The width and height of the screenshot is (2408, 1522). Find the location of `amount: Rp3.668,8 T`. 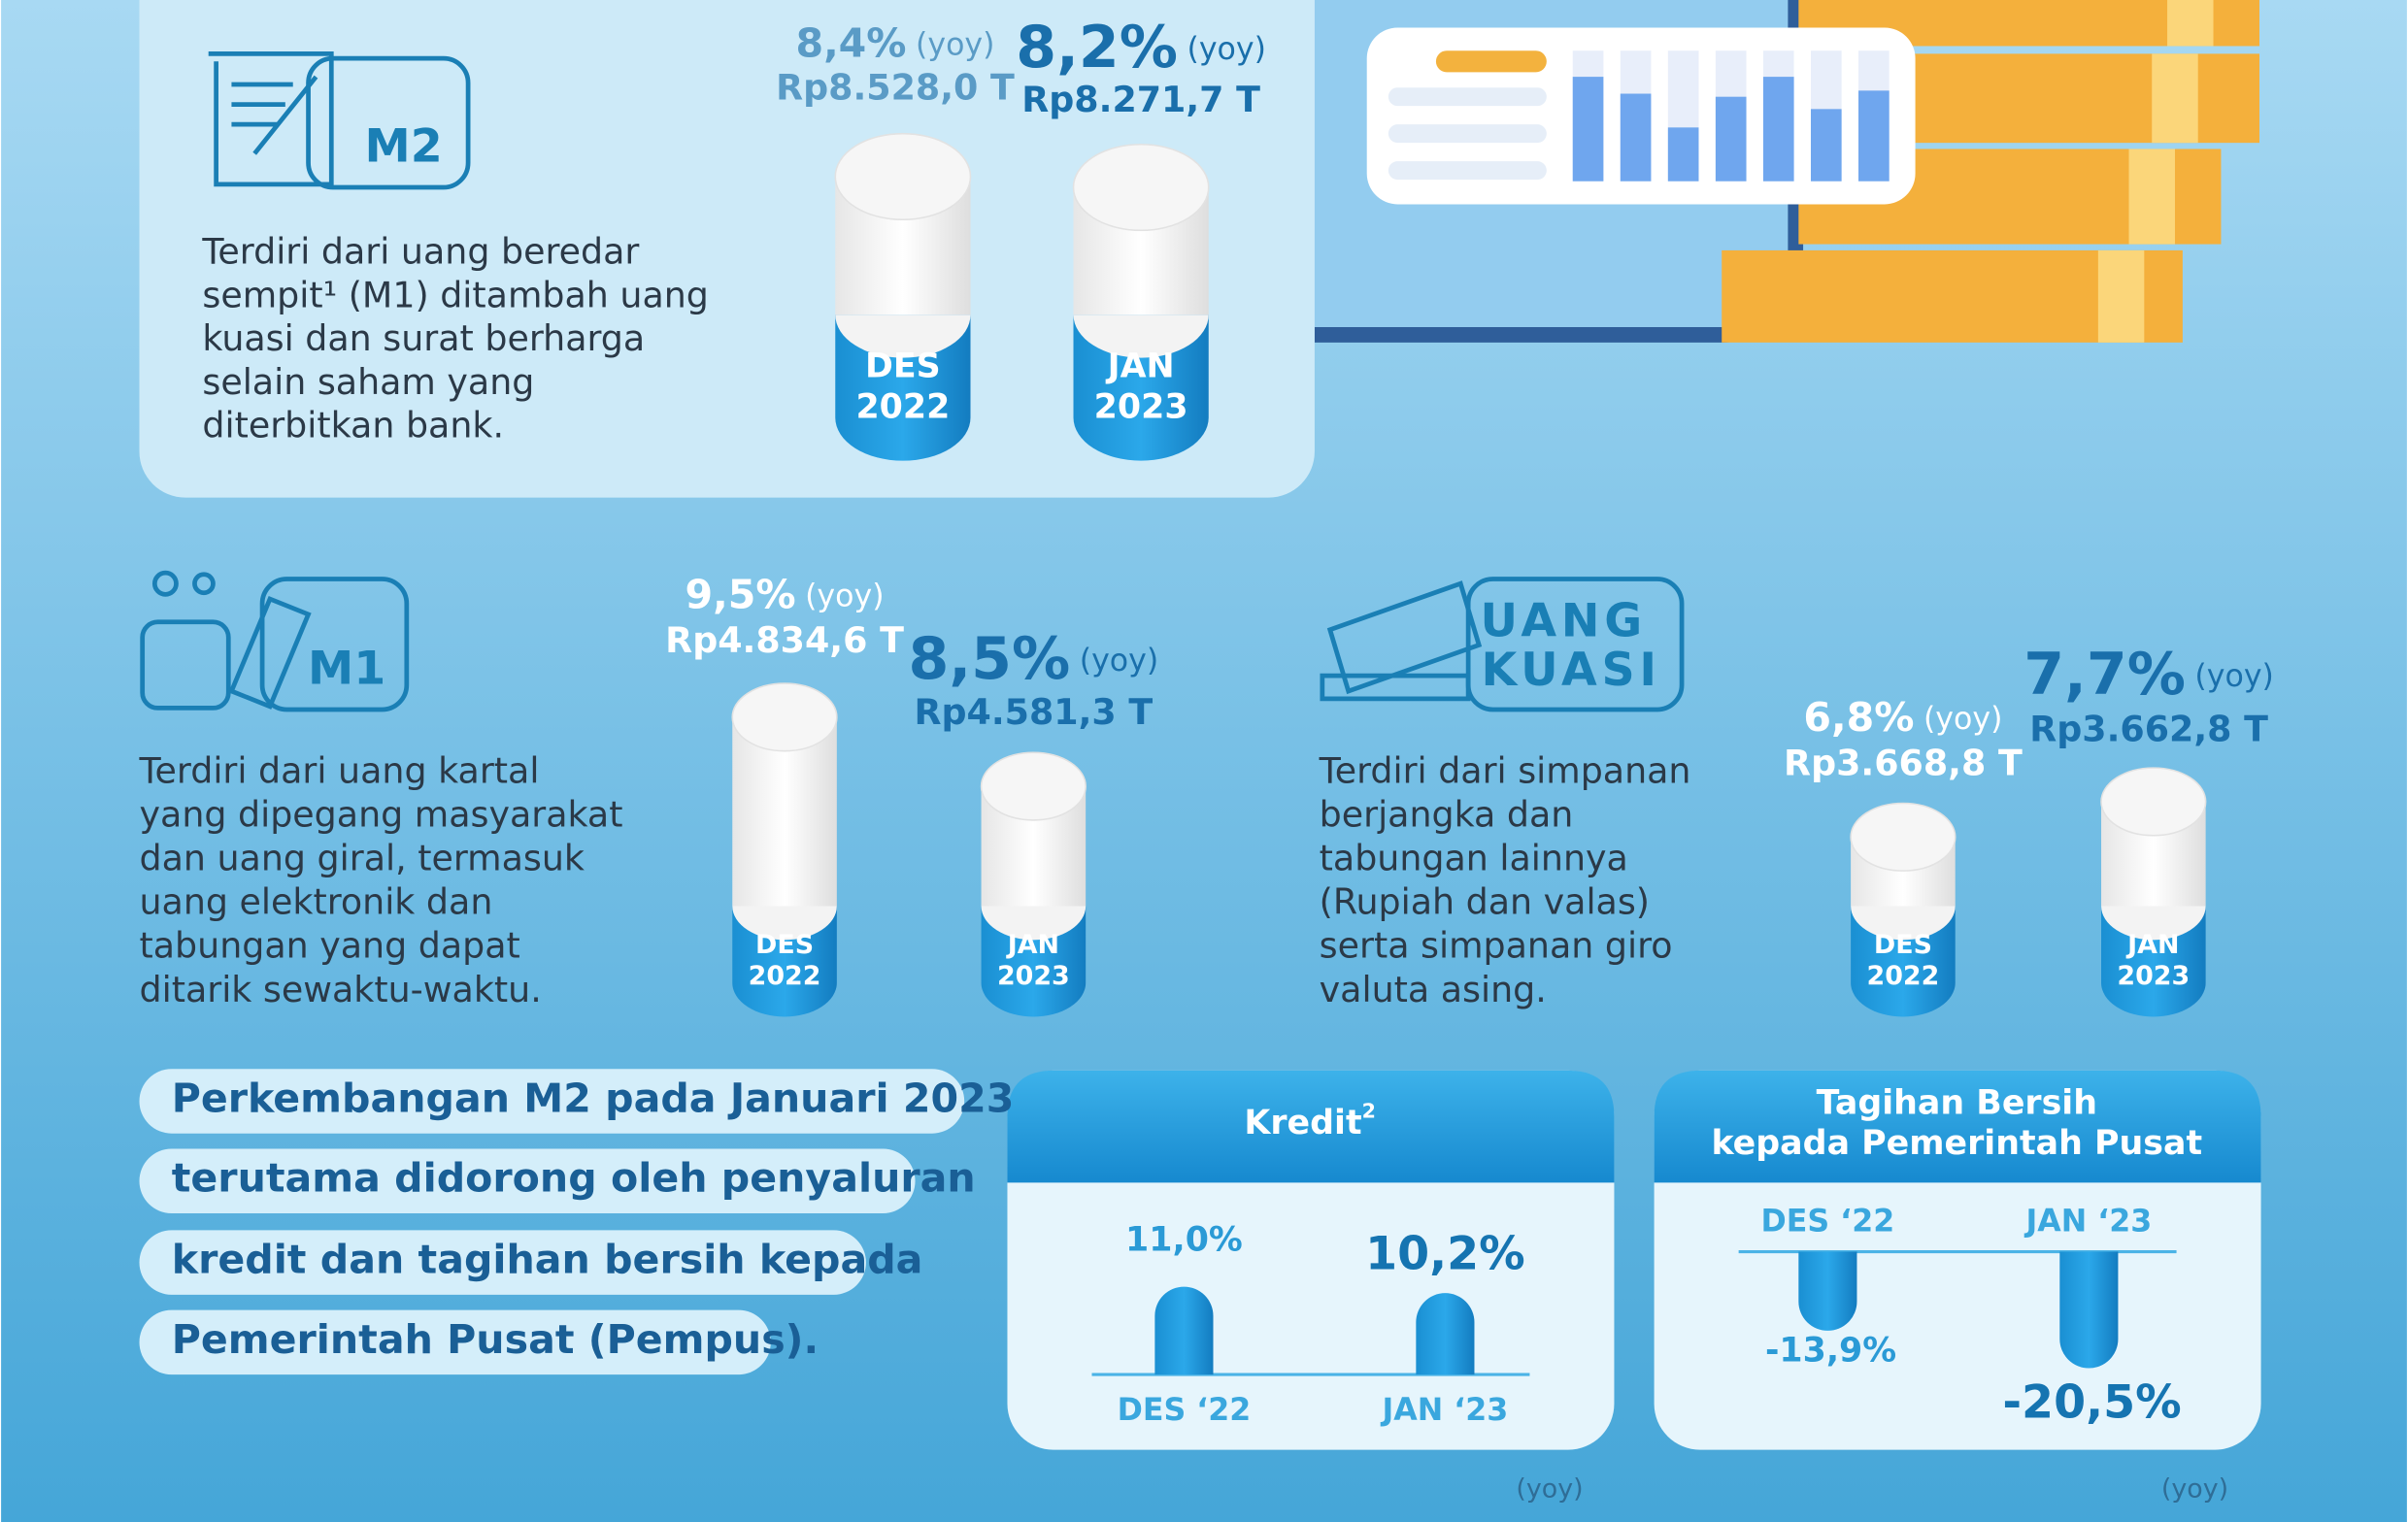

amount: Rp3.668,8 T is located at coordinates (1903, 762).